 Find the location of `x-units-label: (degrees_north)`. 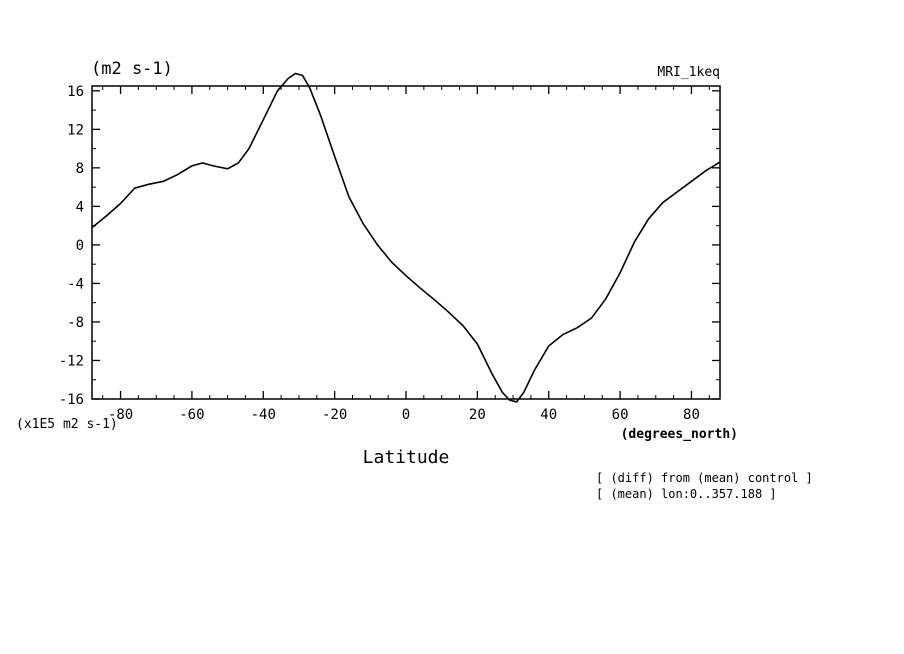

x-units-label: (degrees_north) is located at coordinates (679, 434).